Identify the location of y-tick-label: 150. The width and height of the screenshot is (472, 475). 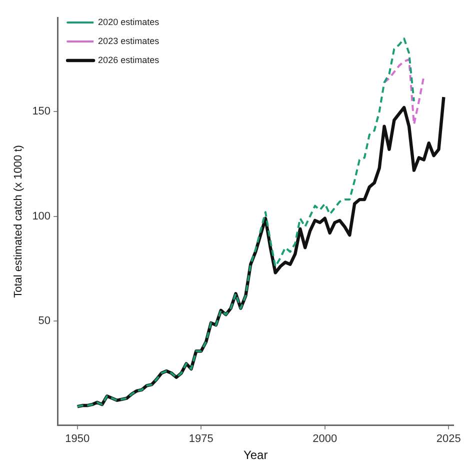
(41, 112).